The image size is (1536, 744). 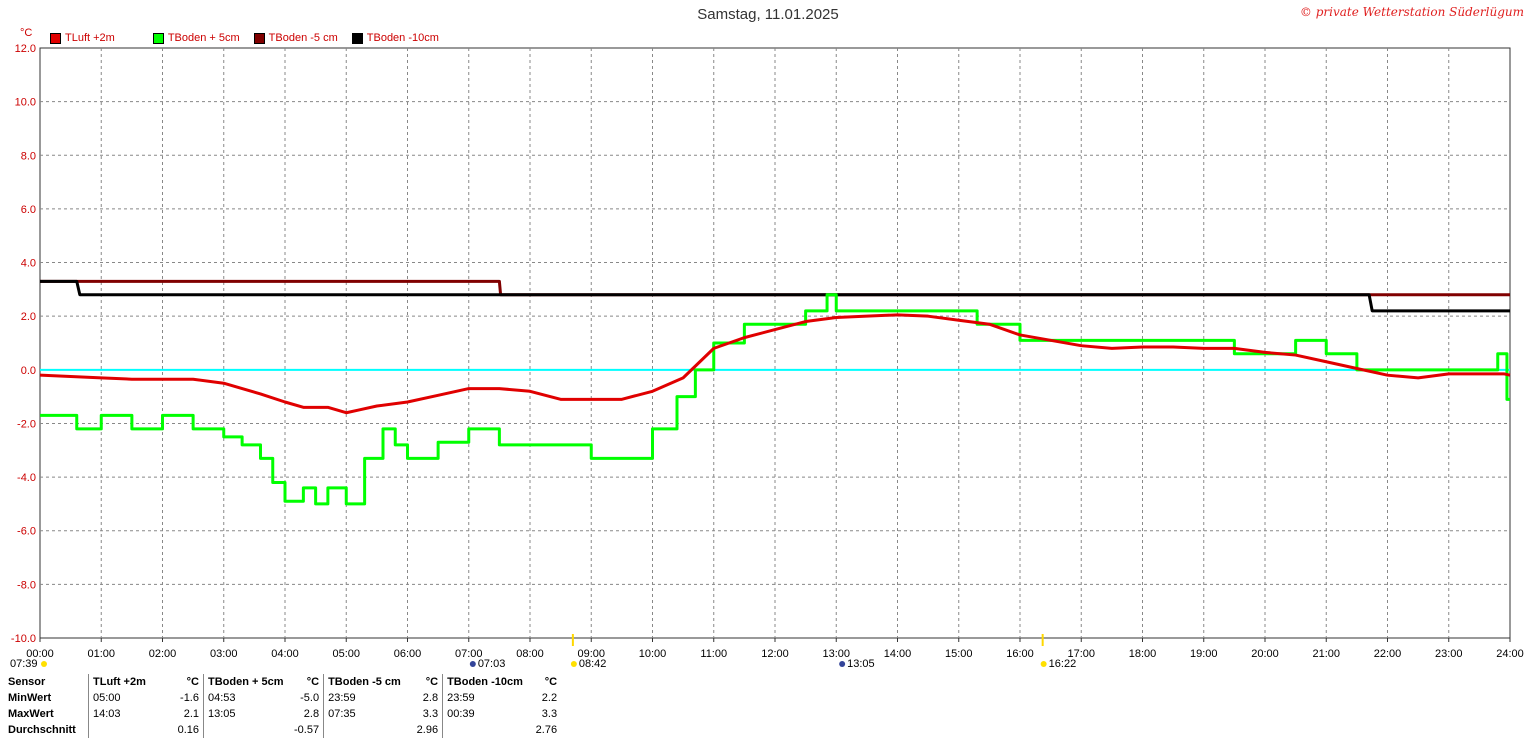 What do you see at coordinates (246, 714) in the screenshot?
I see `stats-cell: 13:05` at bounding box center [246, 714].